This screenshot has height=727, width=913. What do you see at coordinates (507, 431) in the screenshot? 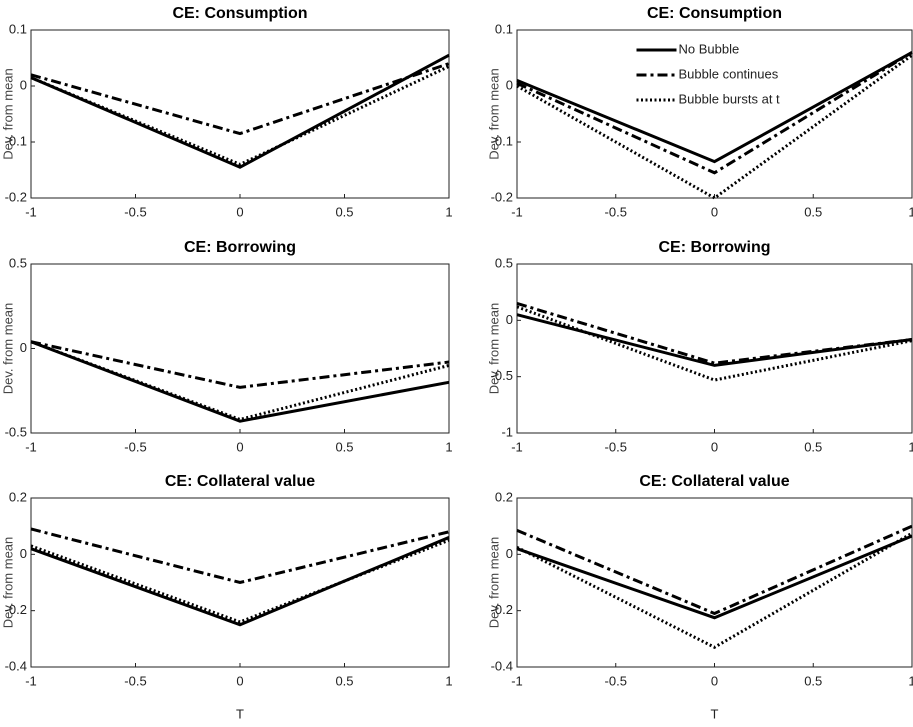
I see `y-tick-label: -1` at bounding box center [507, 431].